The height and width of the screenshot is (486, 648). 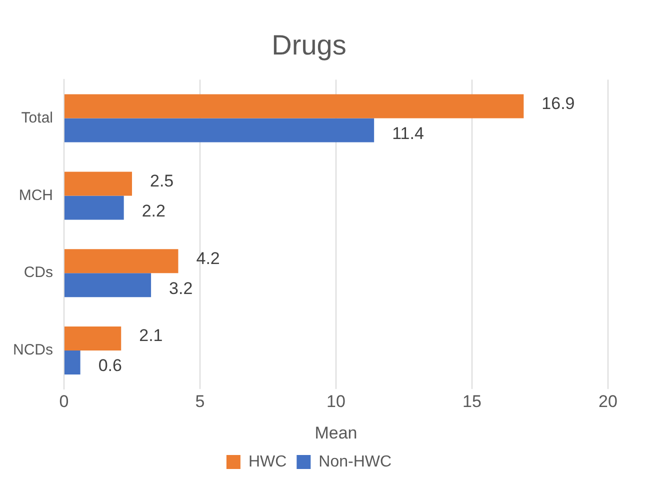 I want to click on x-tick-label: 15, so click(x=472, y=402).